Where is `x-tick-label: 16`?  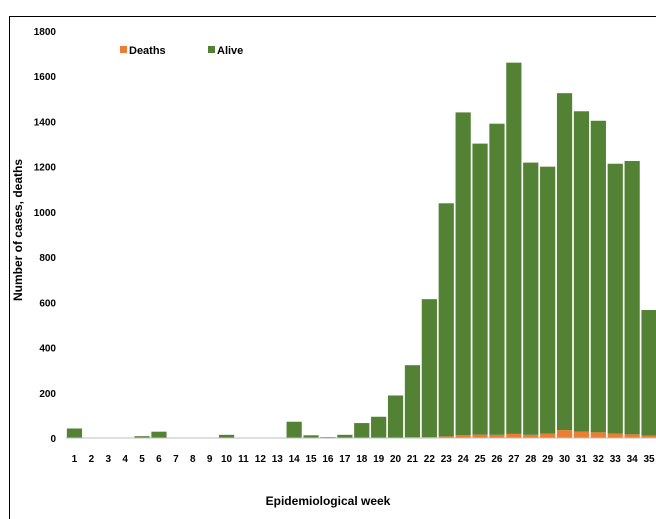 x-tick-label: 16 is located at coordinates (328, 459).